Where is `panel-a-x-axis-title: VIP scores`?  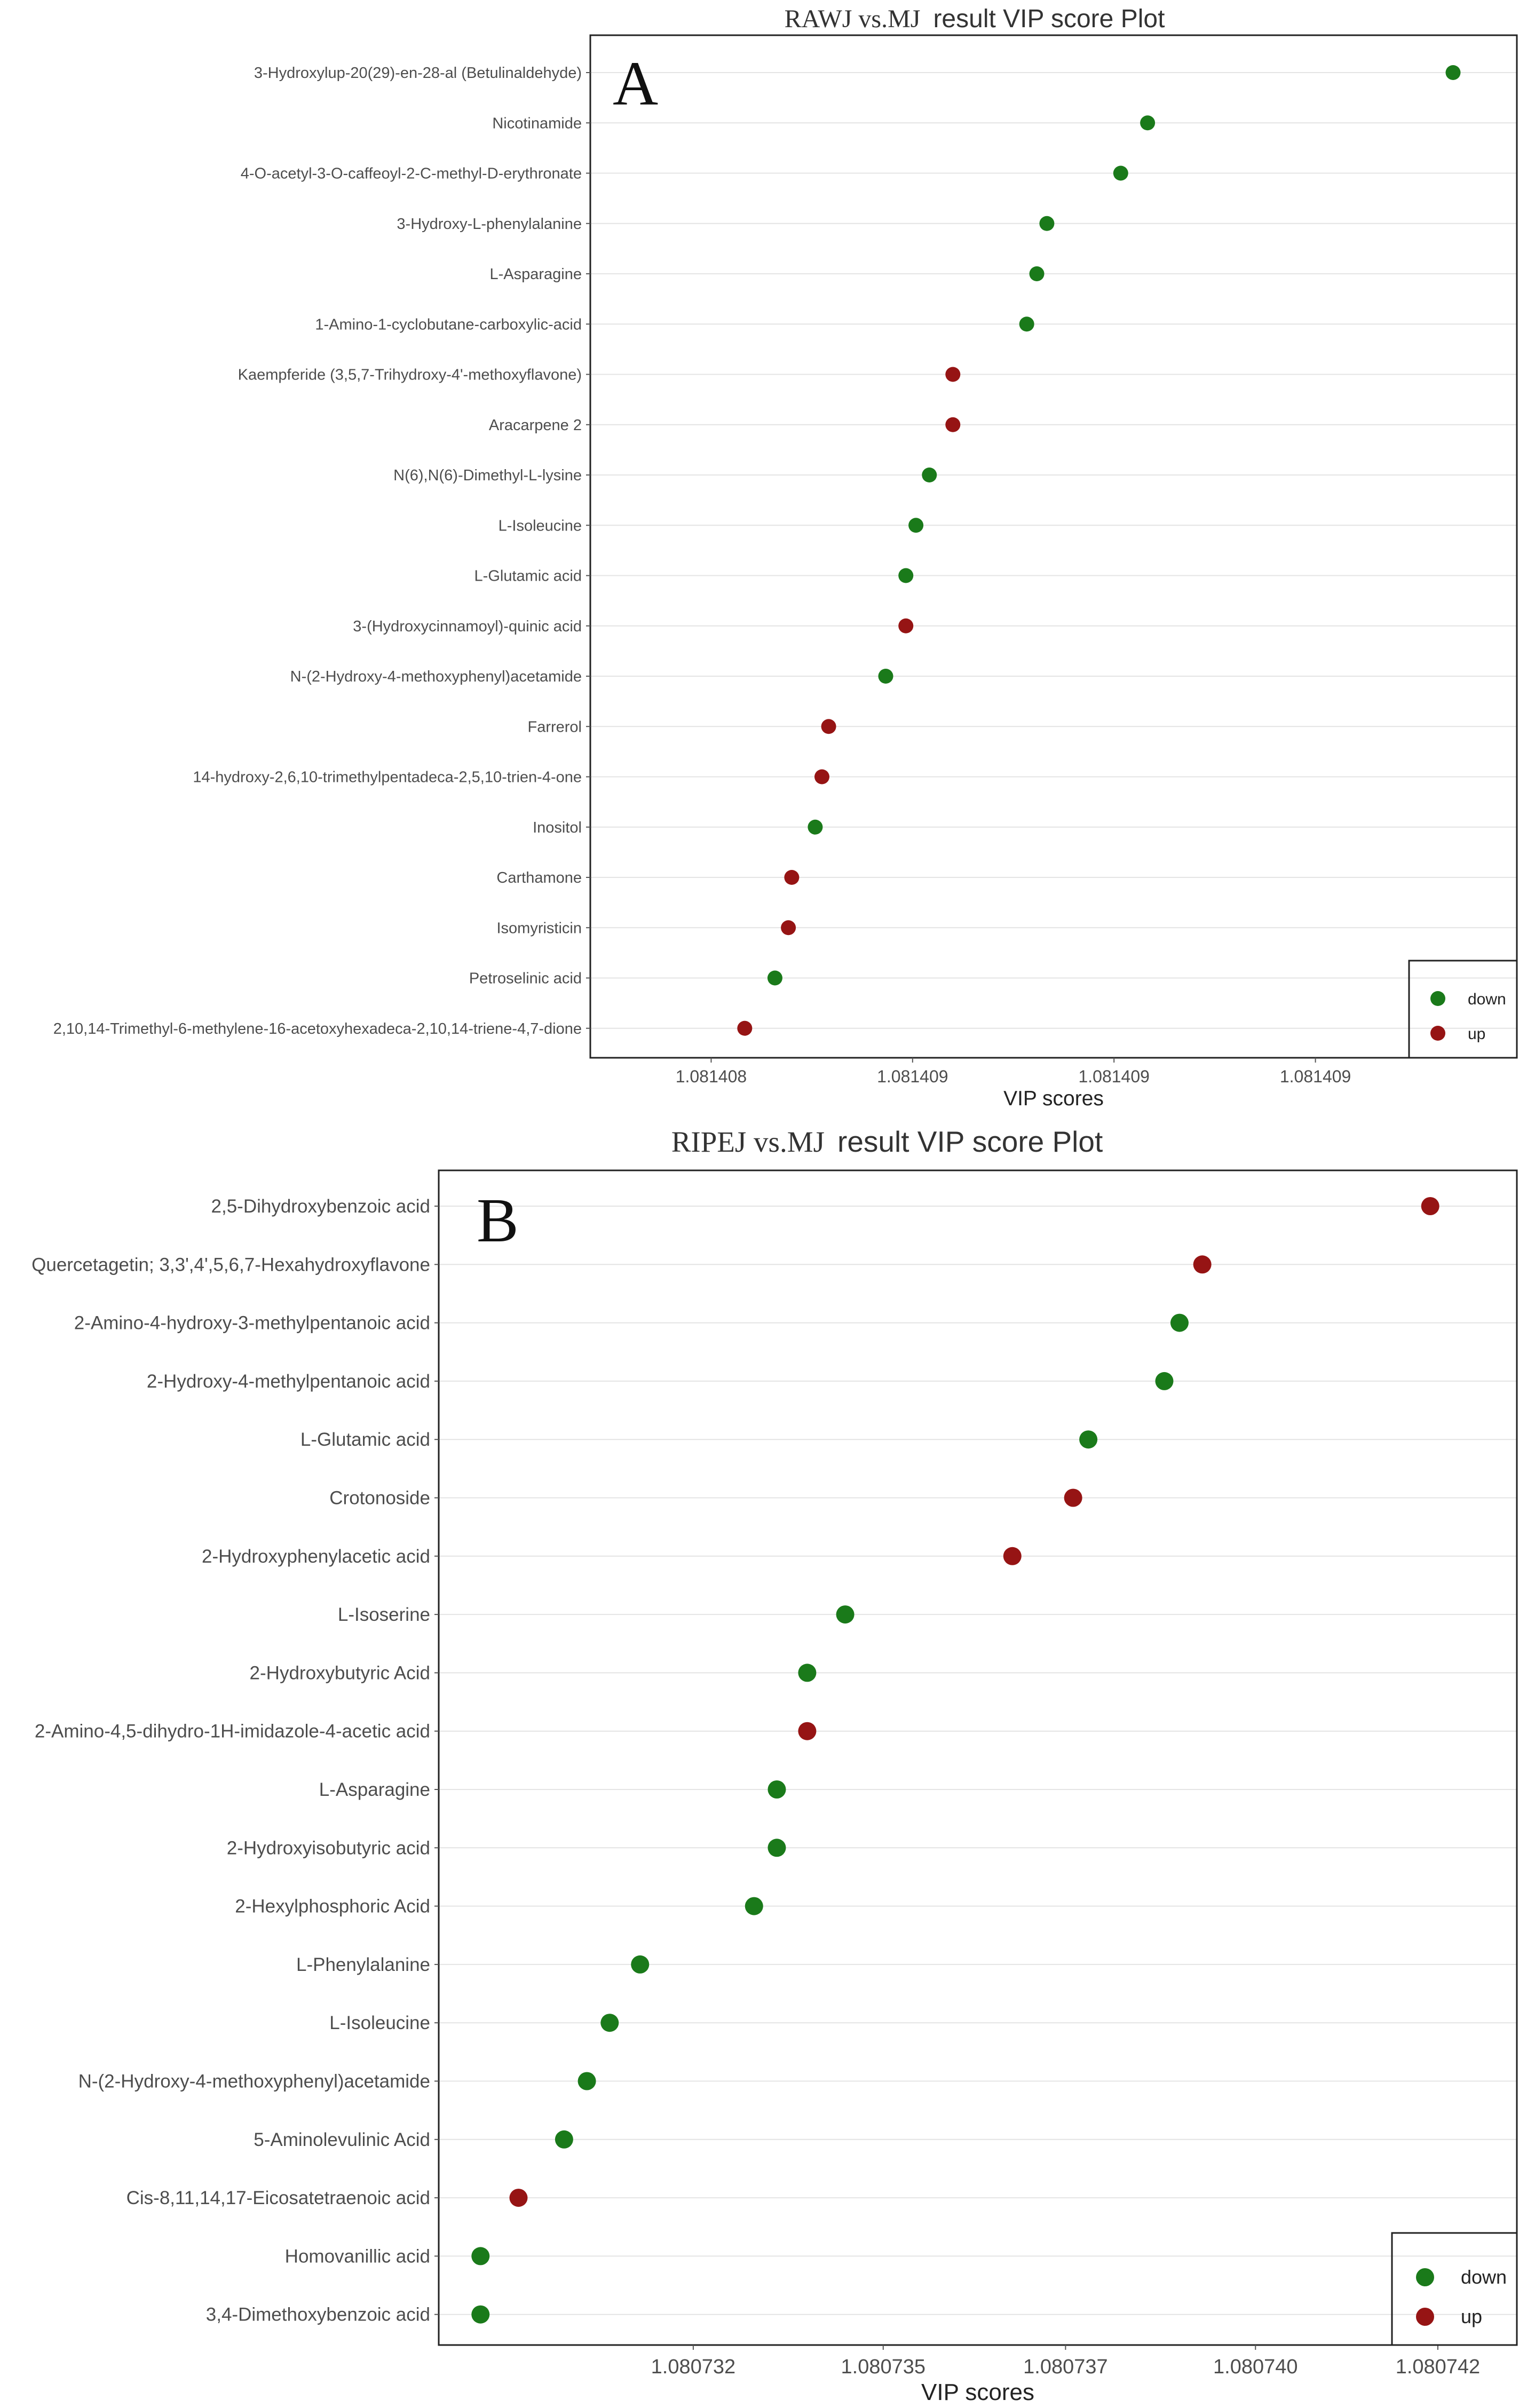 panel-a-x-axis-title: VIP scores is located at coordinates (1054, 1098).